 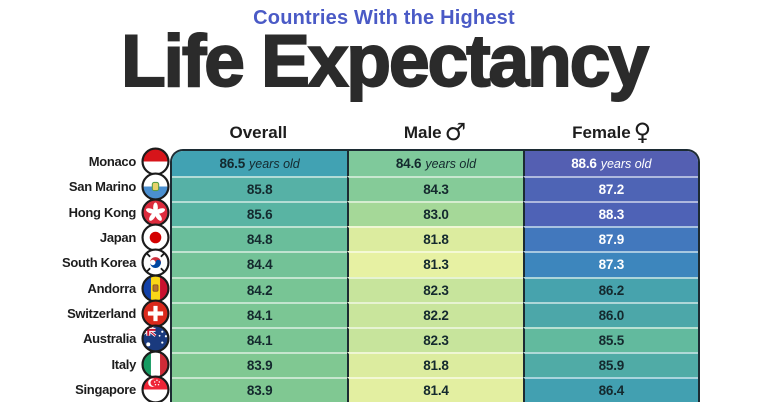 I want to click on flag-south-korea-icon, so click(x=155, y=262).